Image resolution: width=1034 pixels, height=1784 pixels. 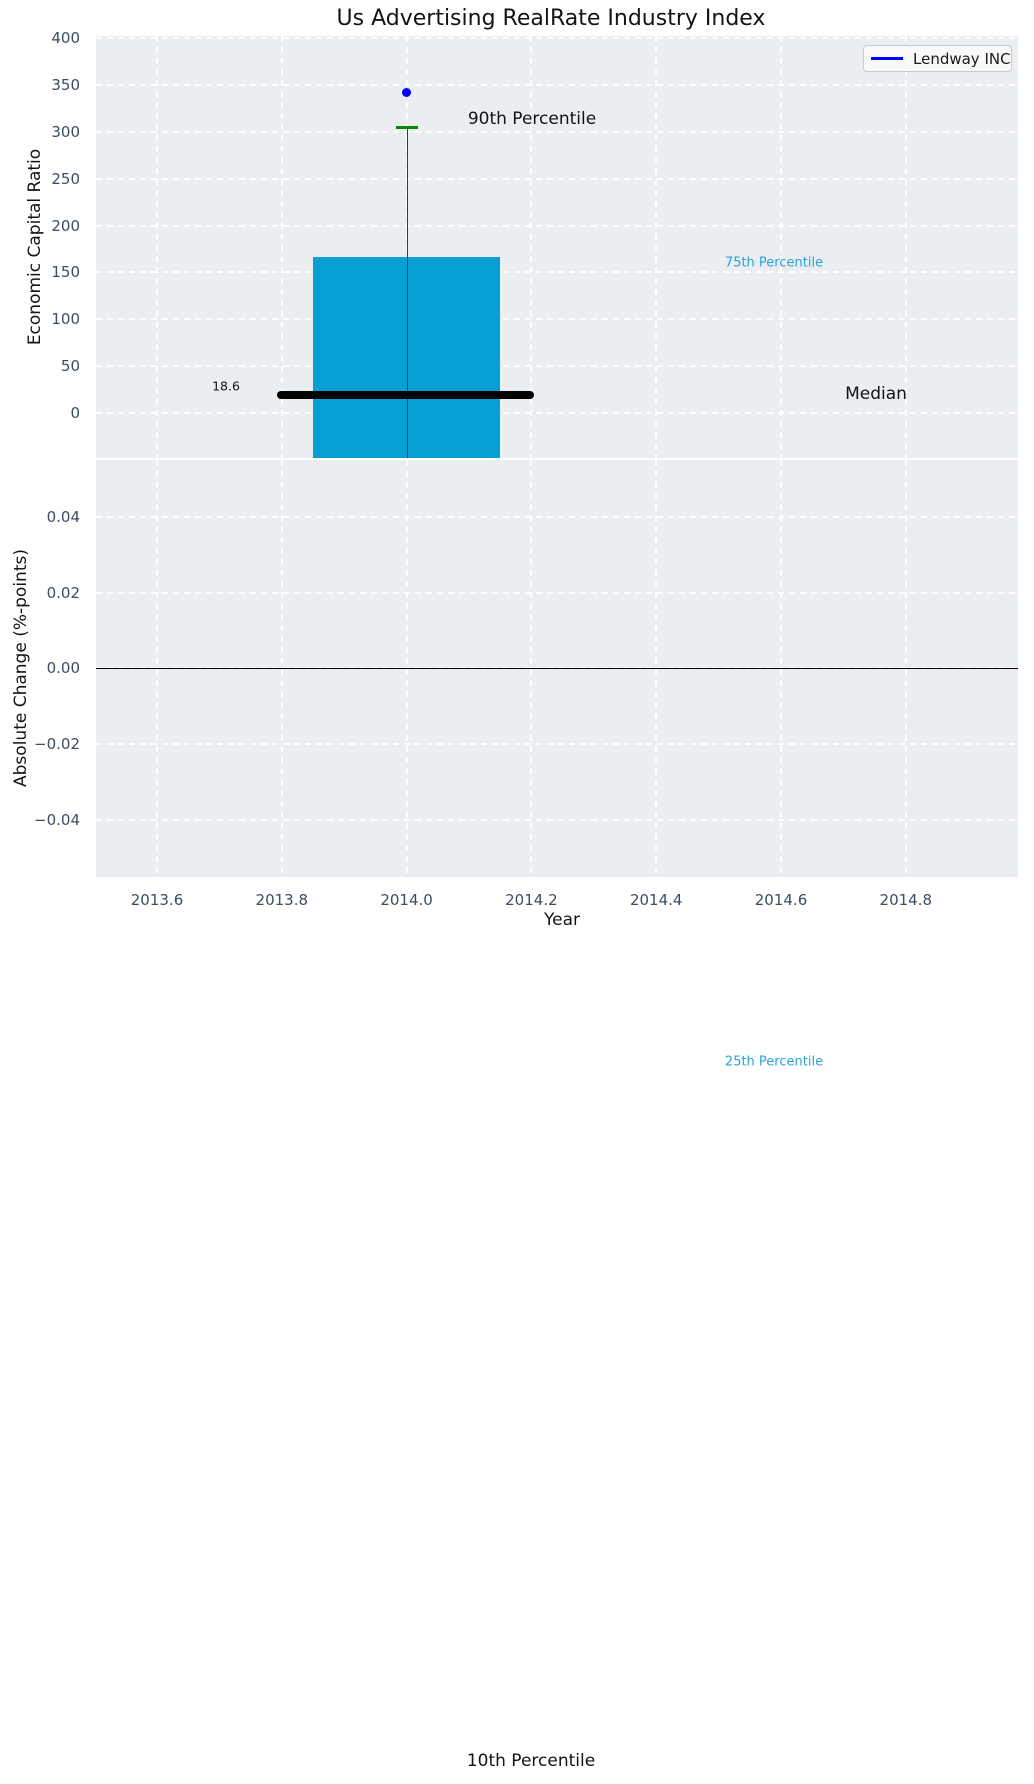 I want to click on y-tick-label: 250, so click(x=65, y=178).